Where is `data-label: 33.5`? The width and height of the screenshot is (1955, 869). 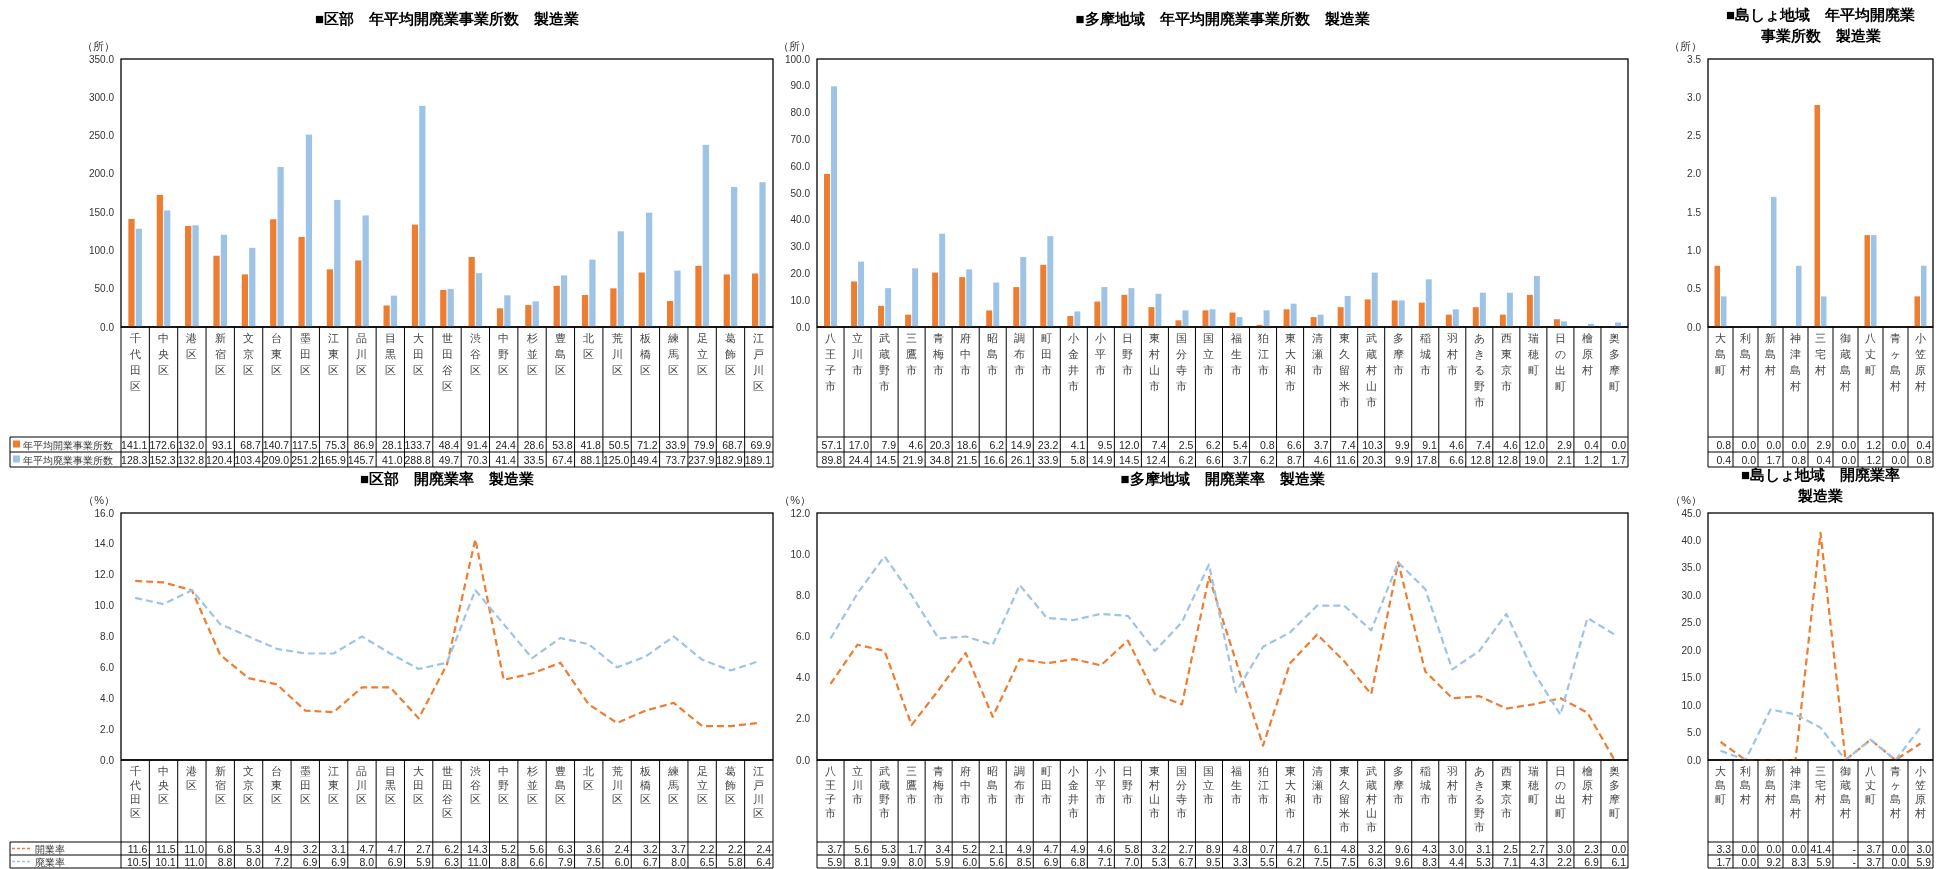
data-label: 33.5 is located at coordinates (534, 459).